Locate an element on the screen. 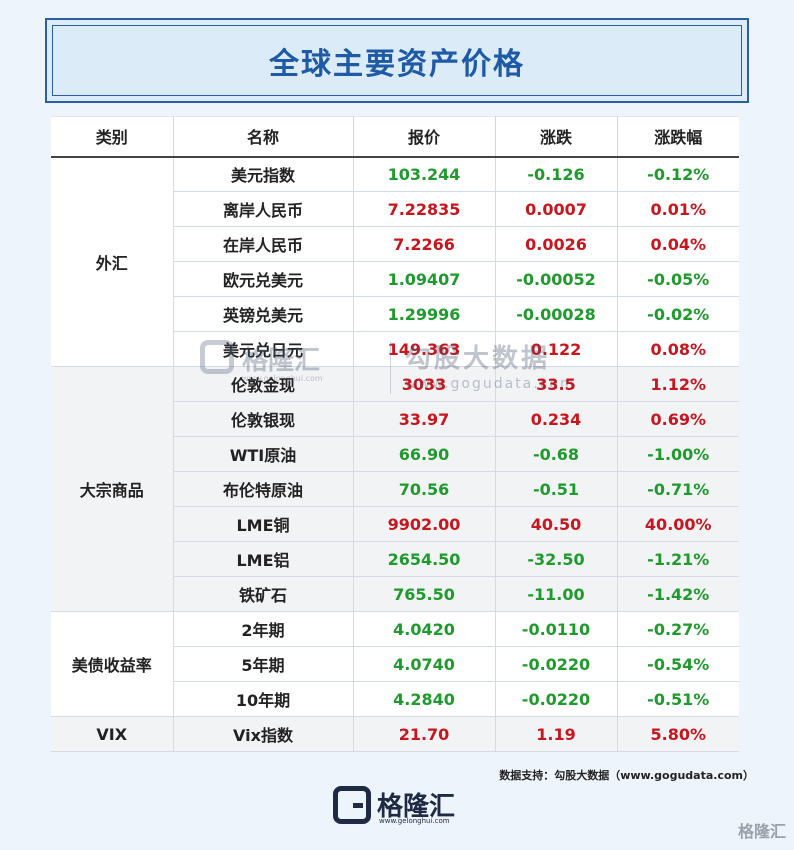 The image size is (794, 850). asset-name-cell: 伦敦银现 is located at coordinates (263, 419).